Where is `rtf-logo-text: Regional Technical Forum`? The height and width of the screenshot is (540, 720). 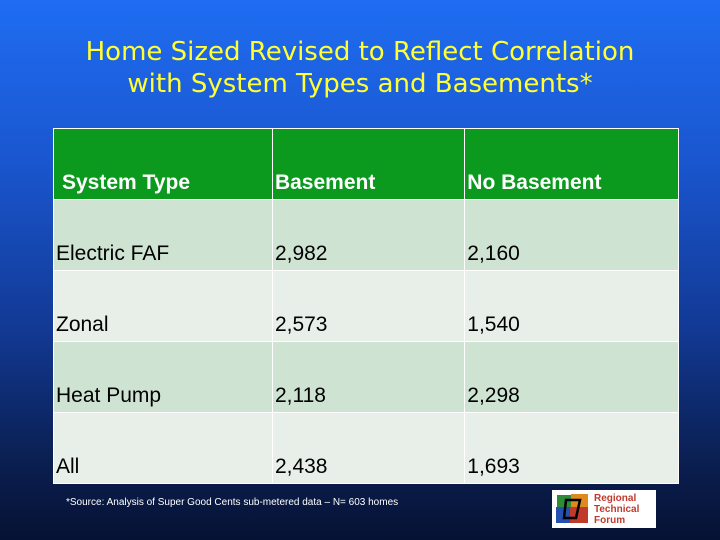
rtf-logo-text: Regional Technical Forum is located at coordinates (616, 509).